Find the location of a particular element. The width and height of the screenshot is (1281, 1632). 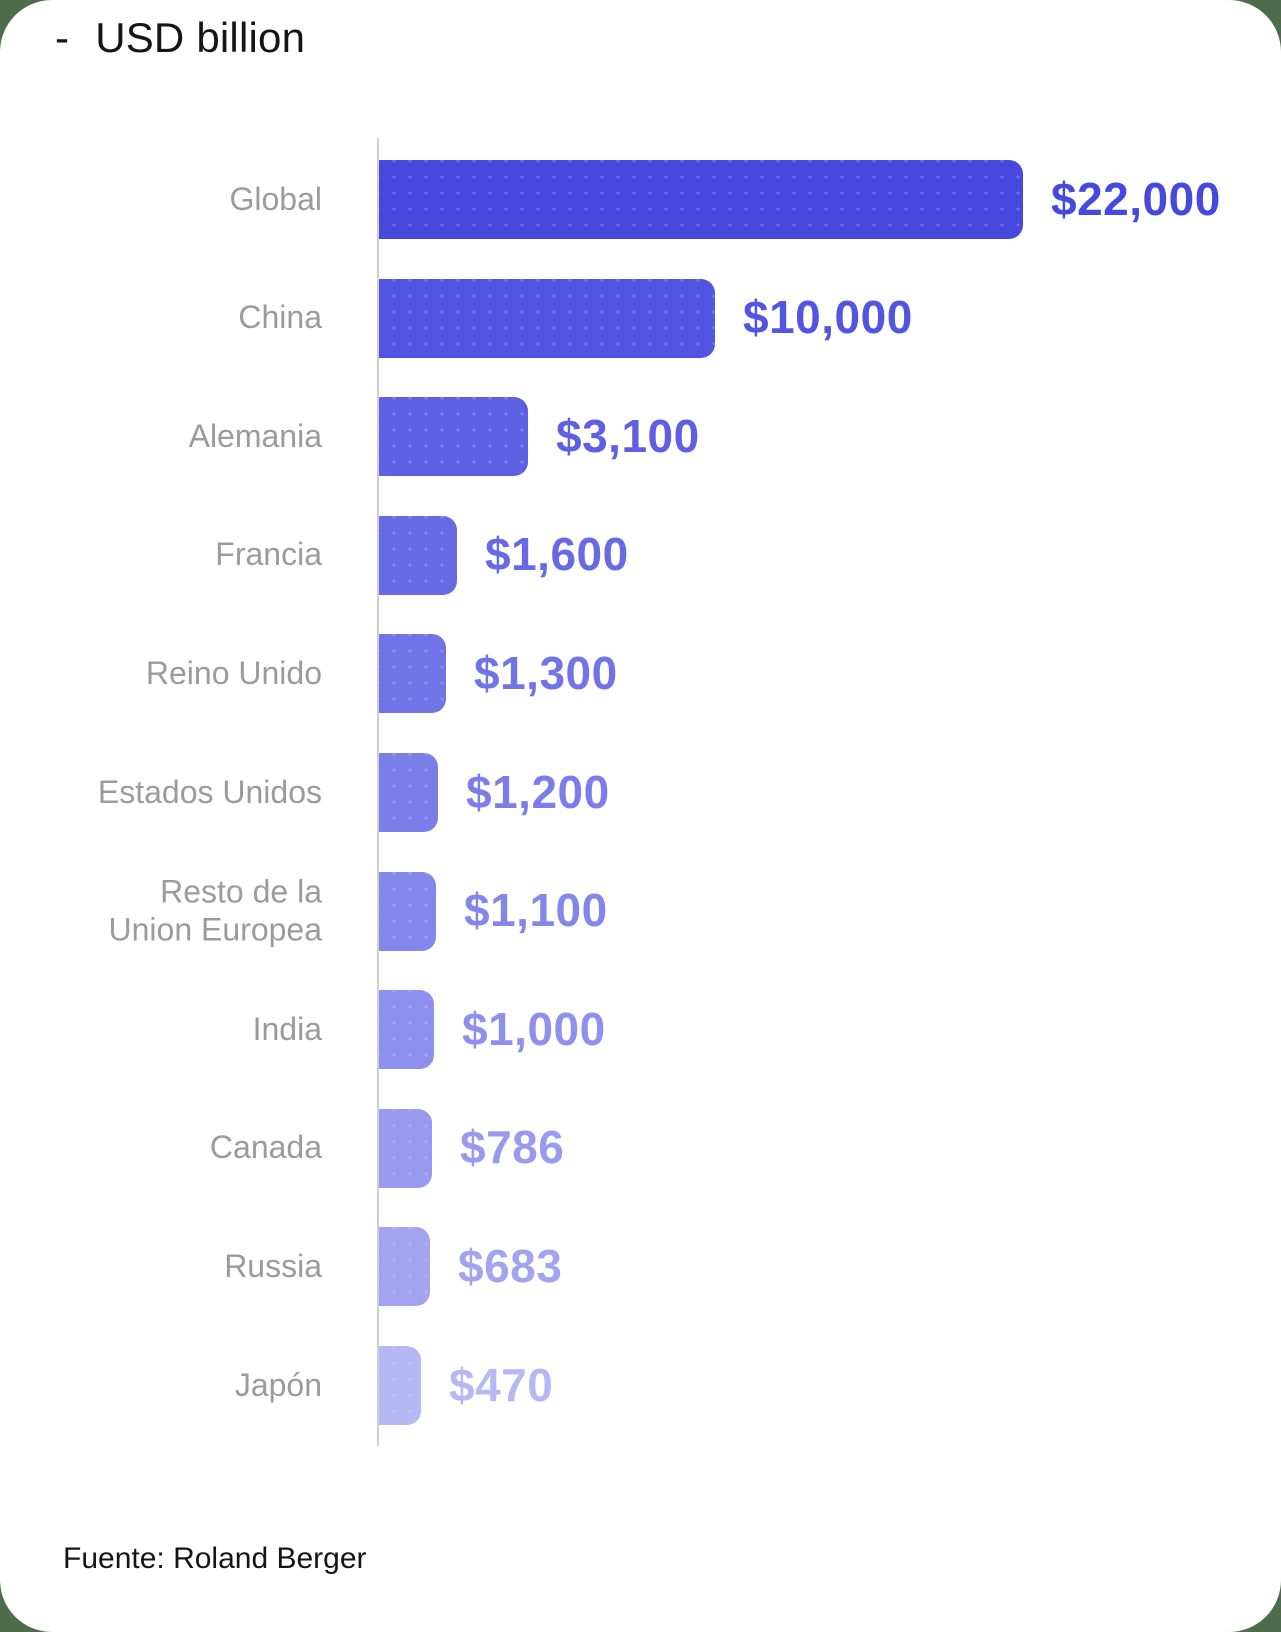

value-label: $470 is located at coordinates (501, 1384).